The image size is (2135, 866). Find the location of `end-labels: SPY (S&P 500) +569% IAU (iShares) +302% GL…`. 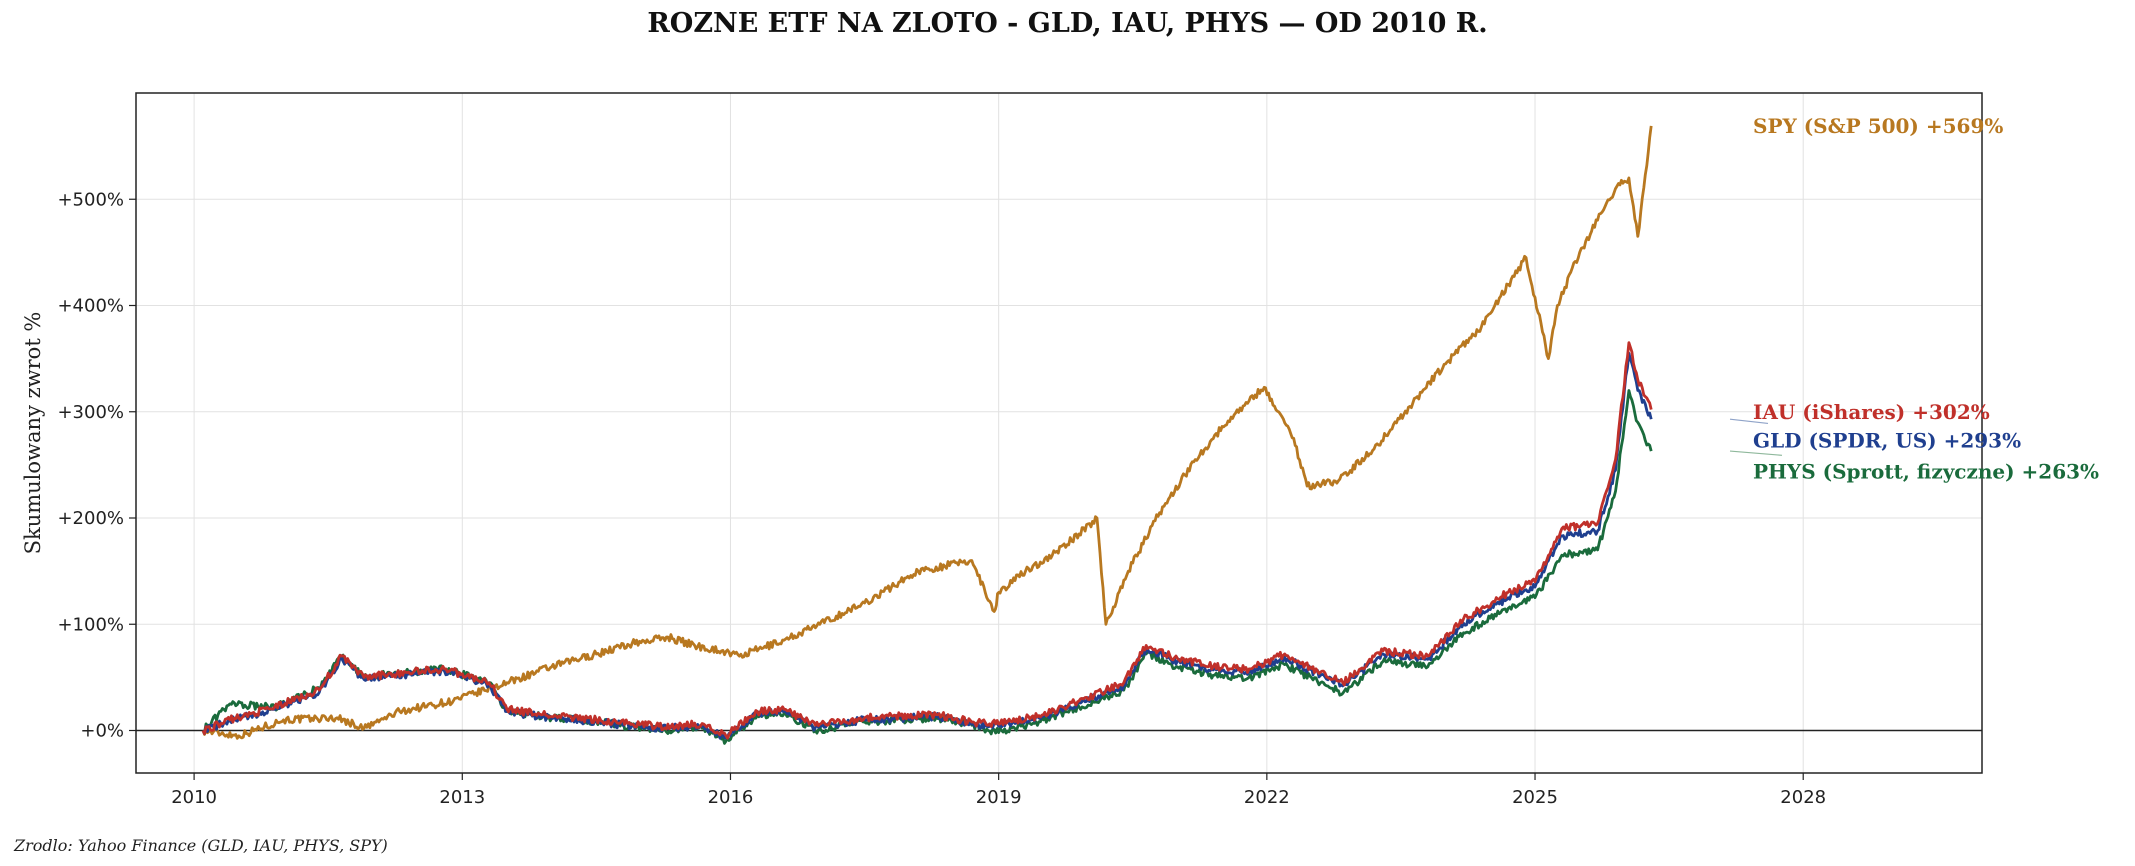

end-labels: SPY (S&P 500) +569% IAU (iShares) +302% GL… is located at coordinates (1926, 298).